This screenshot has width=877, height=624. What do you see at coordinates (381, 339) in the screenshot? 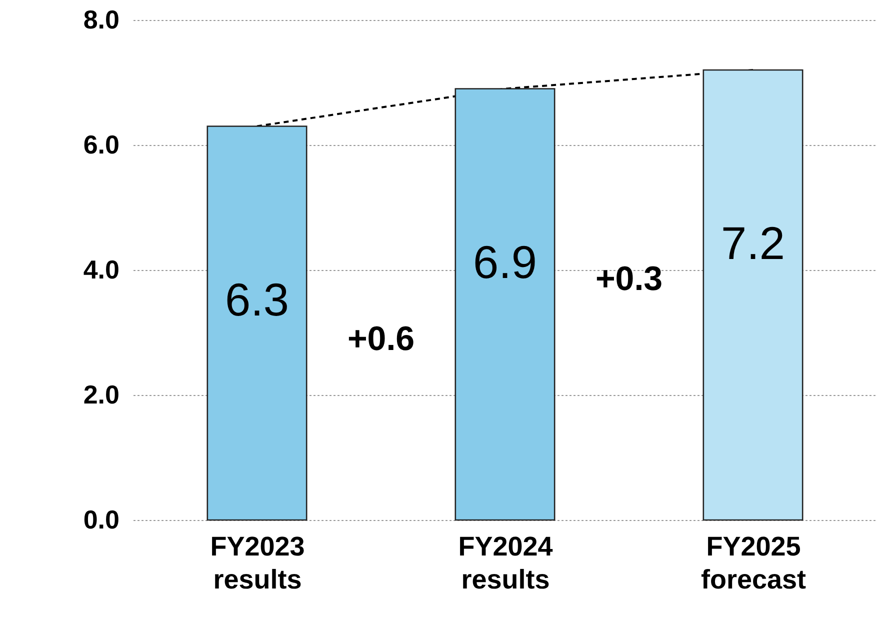
I see `annotation: +0.6` at bounding box center [381, 339].